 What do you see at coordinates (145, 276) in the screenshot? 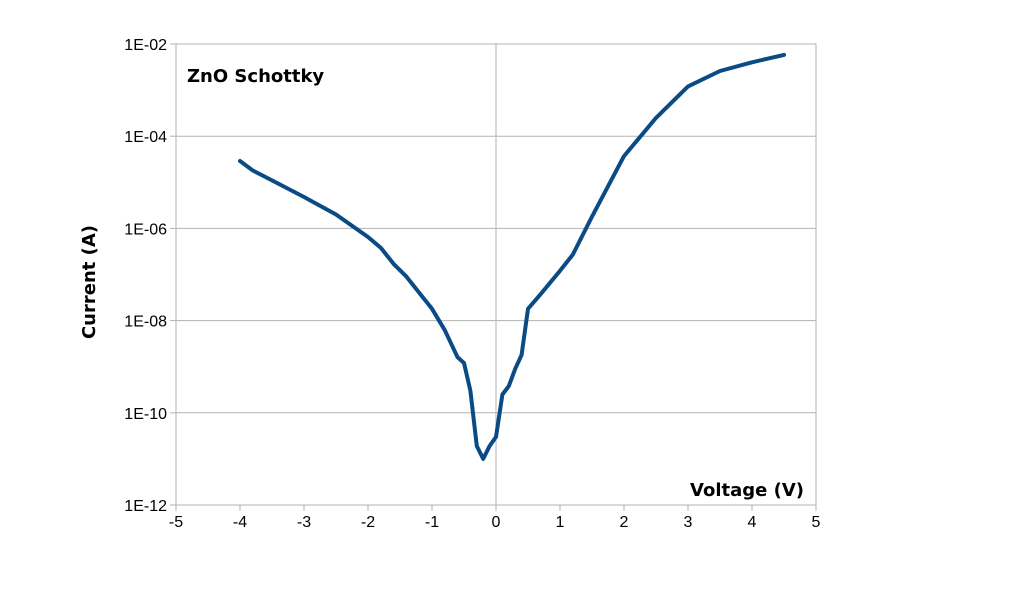
I see `y-tick-labels: 1E-12 1E-10 1E-08 1E-06 1E-04 1E-02` at bounding box center [145, 276].